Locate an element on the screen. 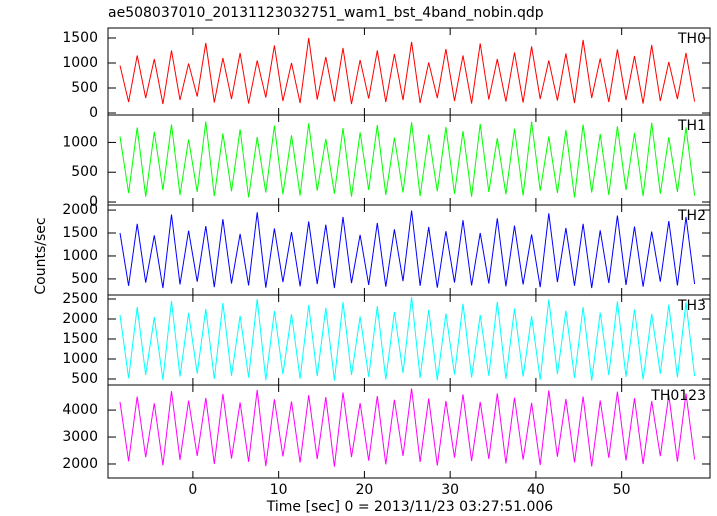 This screenshot has width=717, height=516. series-label: TH0 is located at coordinates (691, 39).